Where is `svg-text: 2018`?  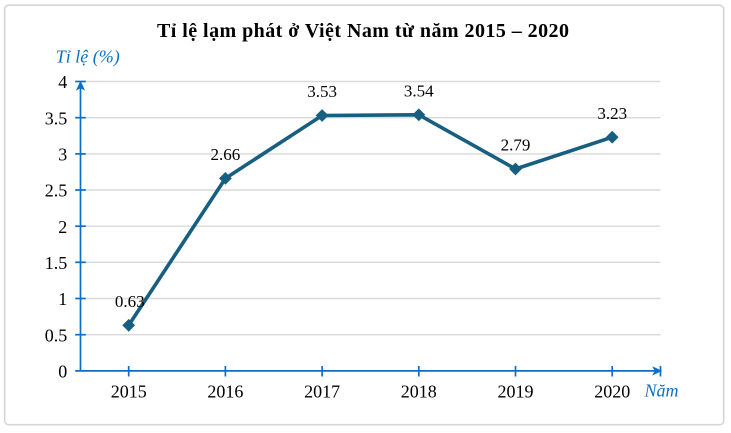 svg-text: 2018 is located at coordinates (419, 391).